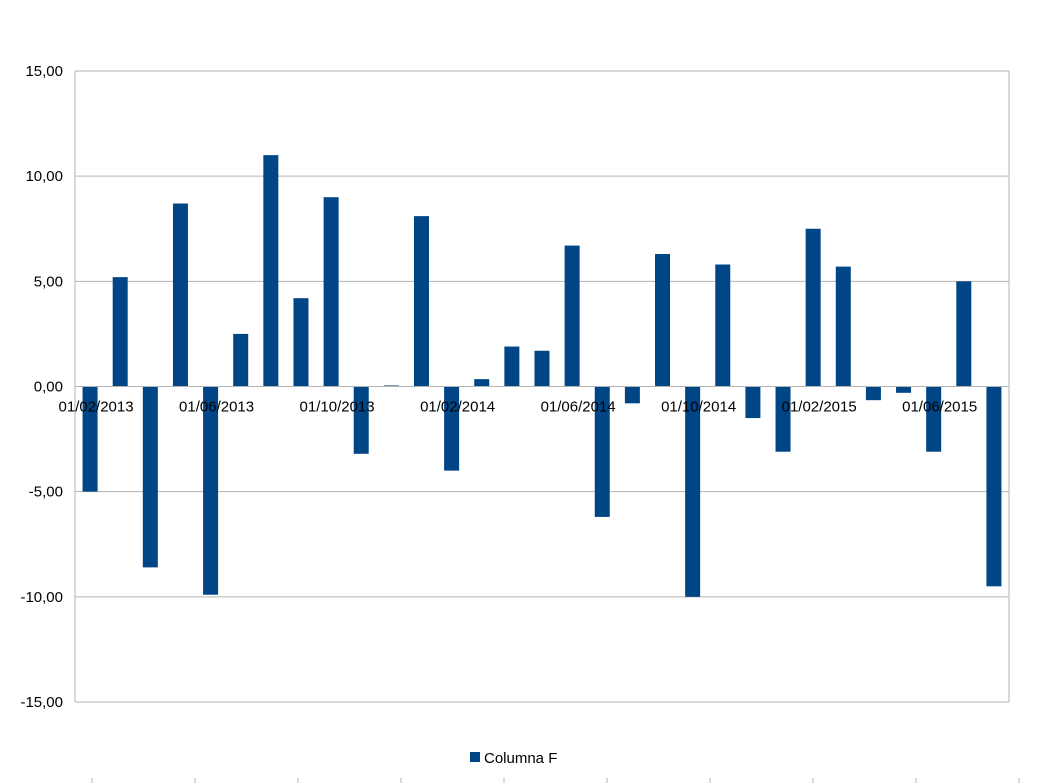  What do you see at coordinates (555, 780) in the screenshot?
I see `bottom-tick-marks` at bounding box center [555, 780].